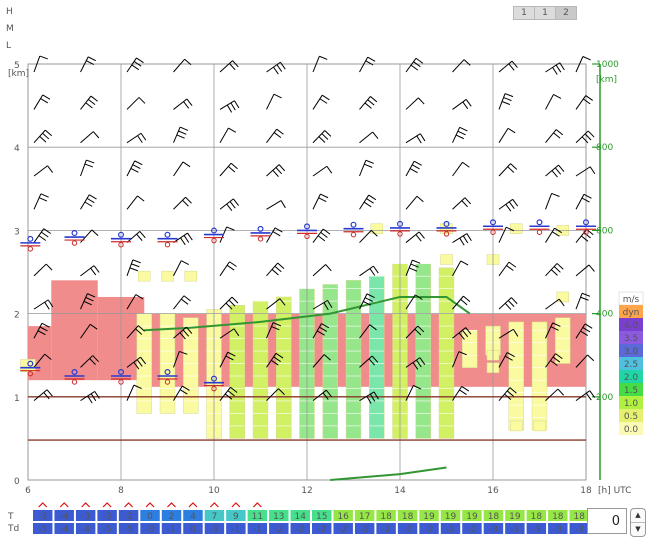  Describe the element at coordinates (566, 13) in the screenshot. I see `page-button-3: 2` at that location.